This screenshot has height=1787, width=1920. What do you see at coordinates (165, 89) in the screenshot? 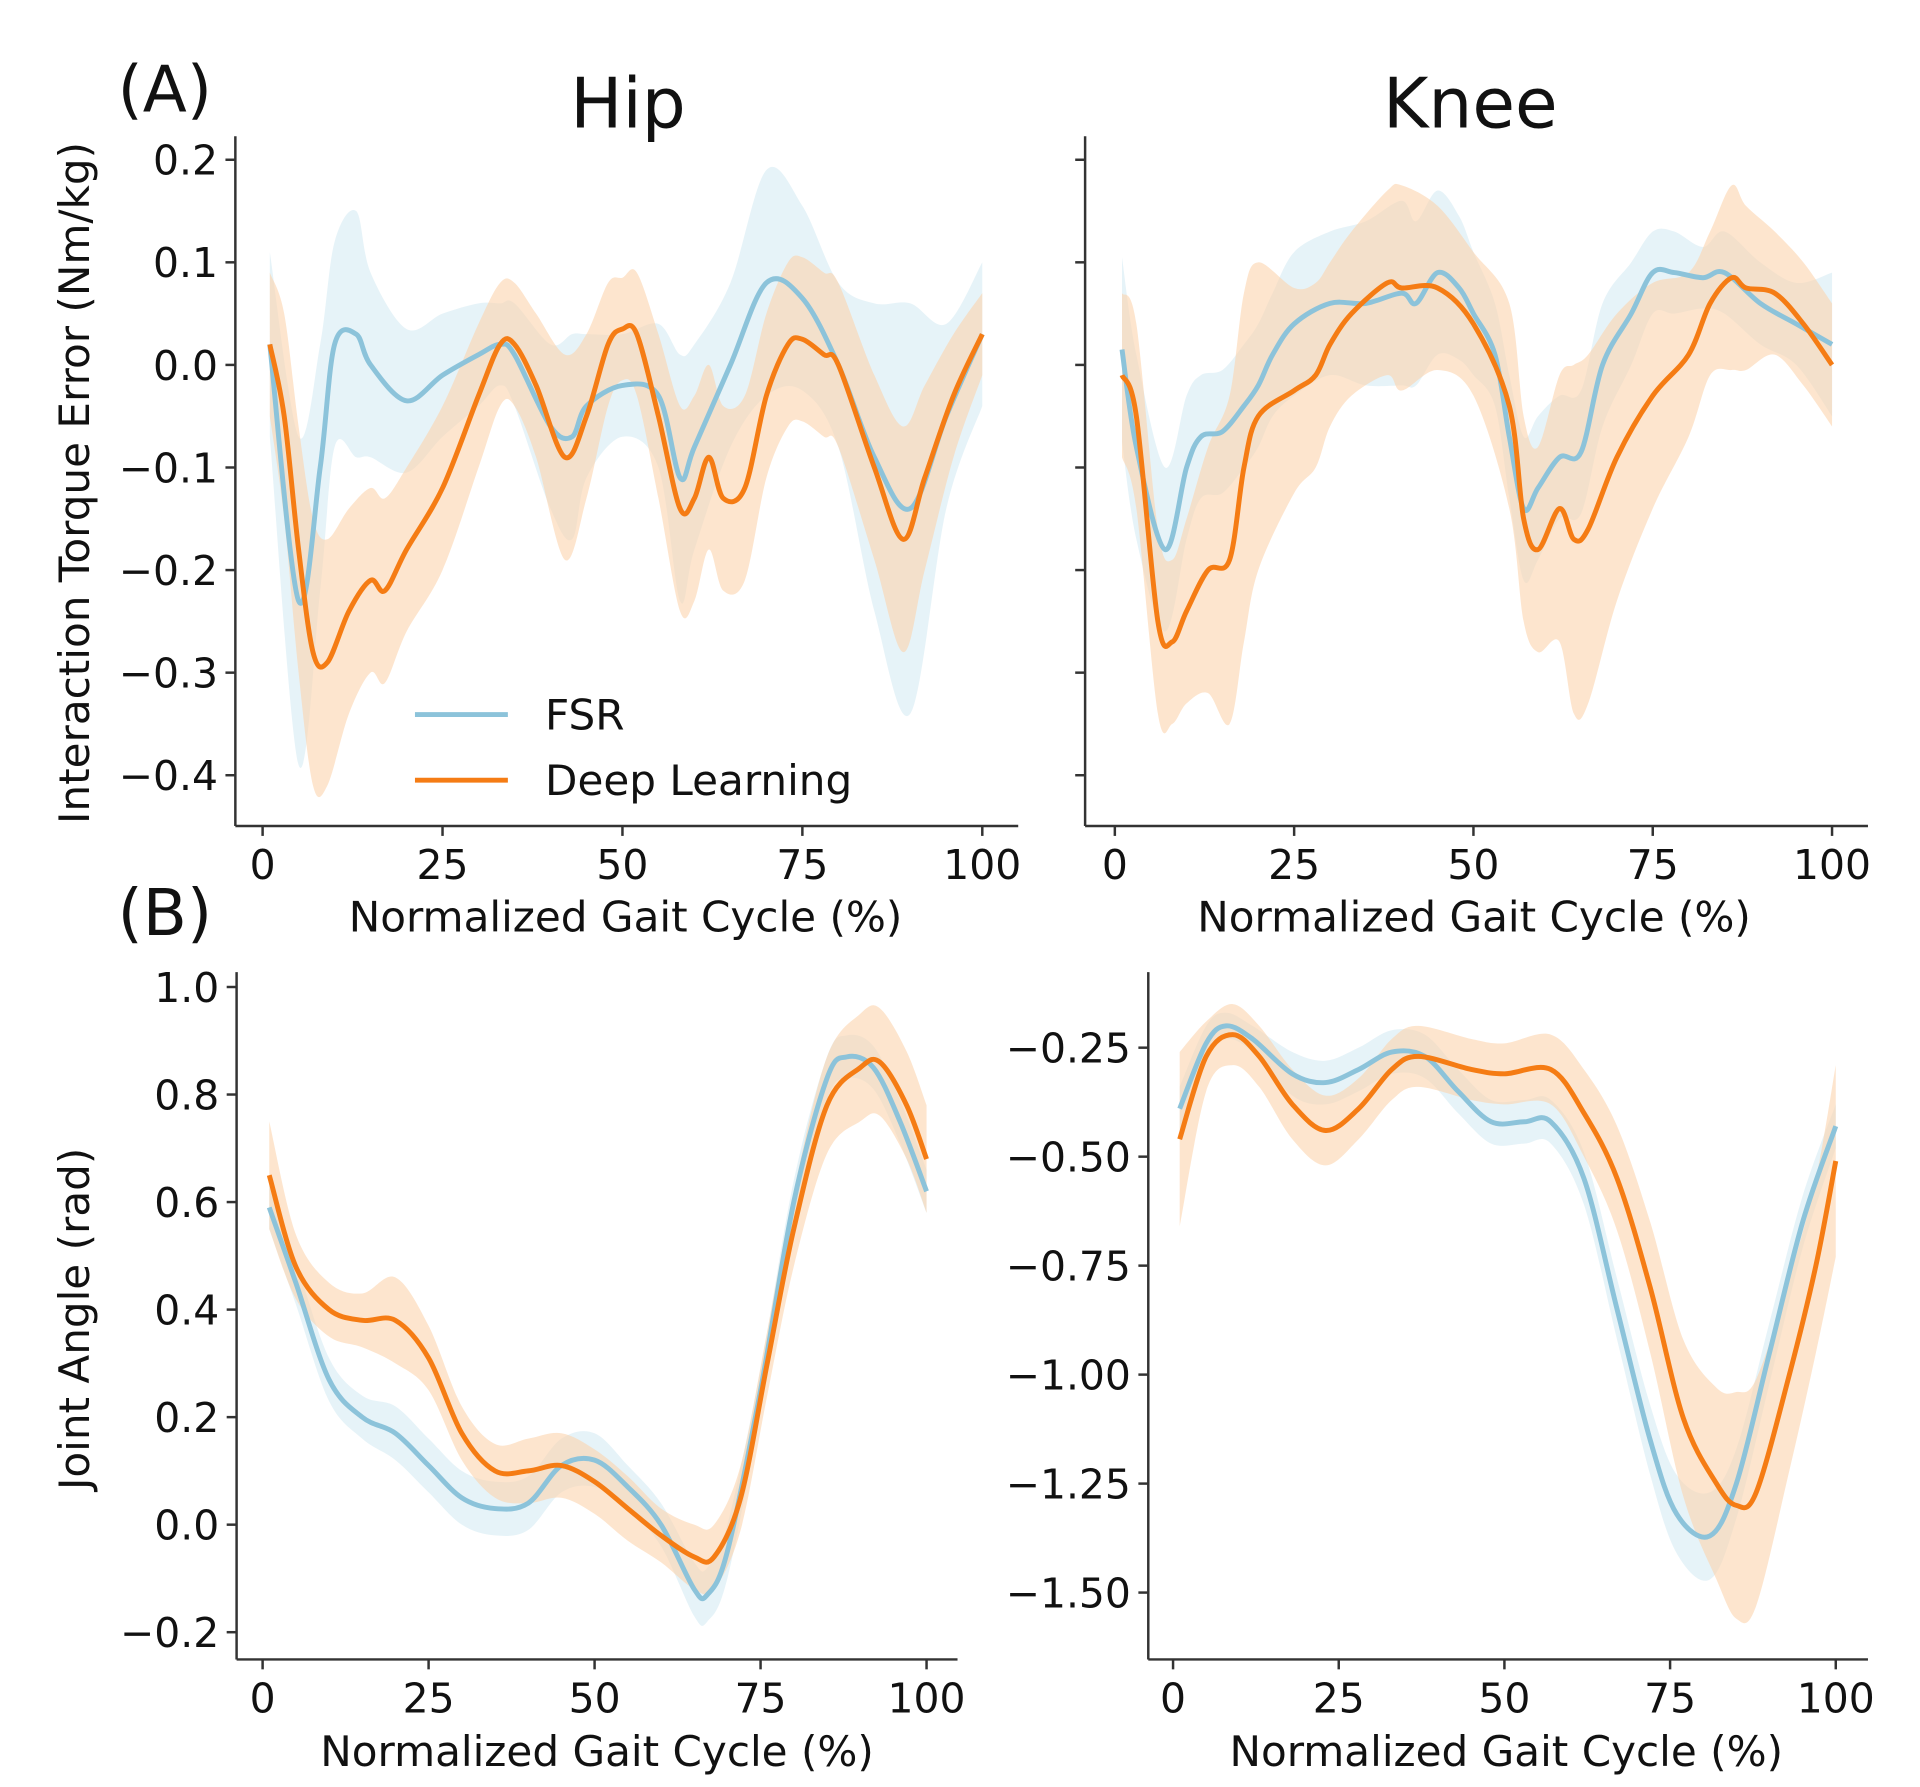
I see `panel-label-a: (A)` at bounding box center [165, 89].